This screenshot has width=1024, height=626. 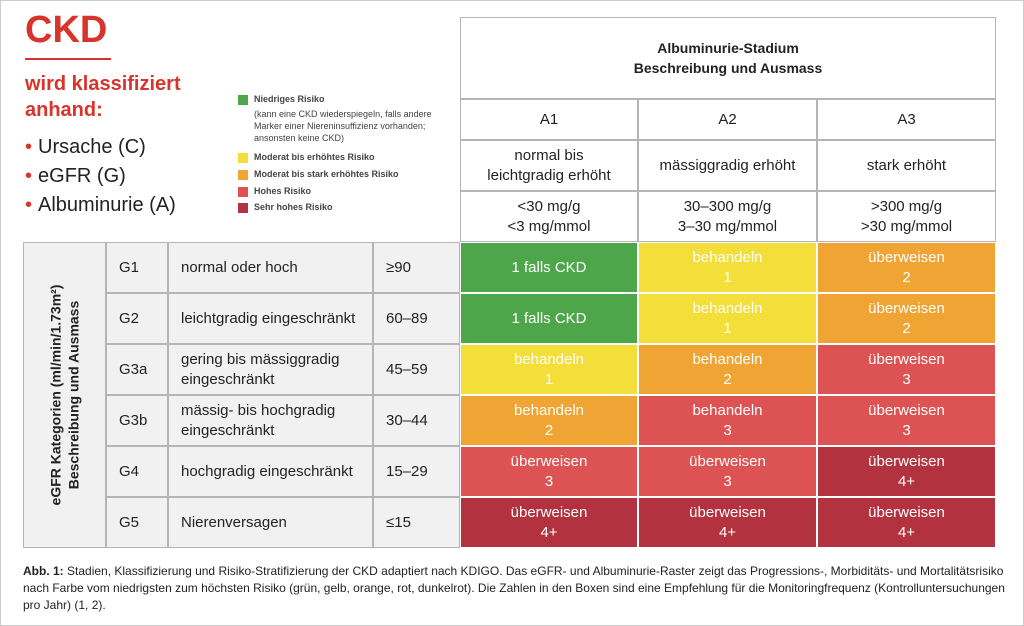 What do you see at coordinates (289, 99) in the screenshot?
I see `legend-label: Niedriges Risiko` at bounding box center [289, 99].